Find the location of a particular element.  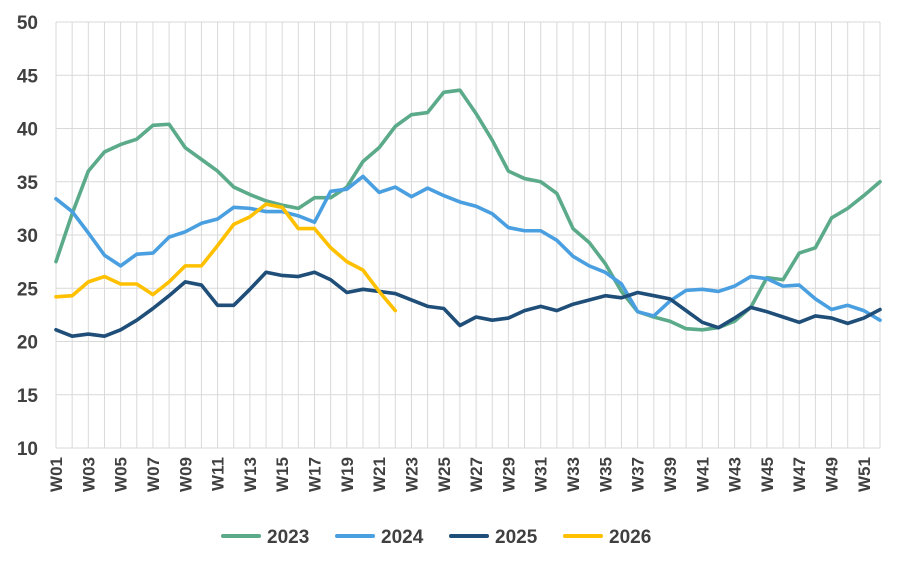

y-tick-label: 30 is located at coordinates (27, 236).